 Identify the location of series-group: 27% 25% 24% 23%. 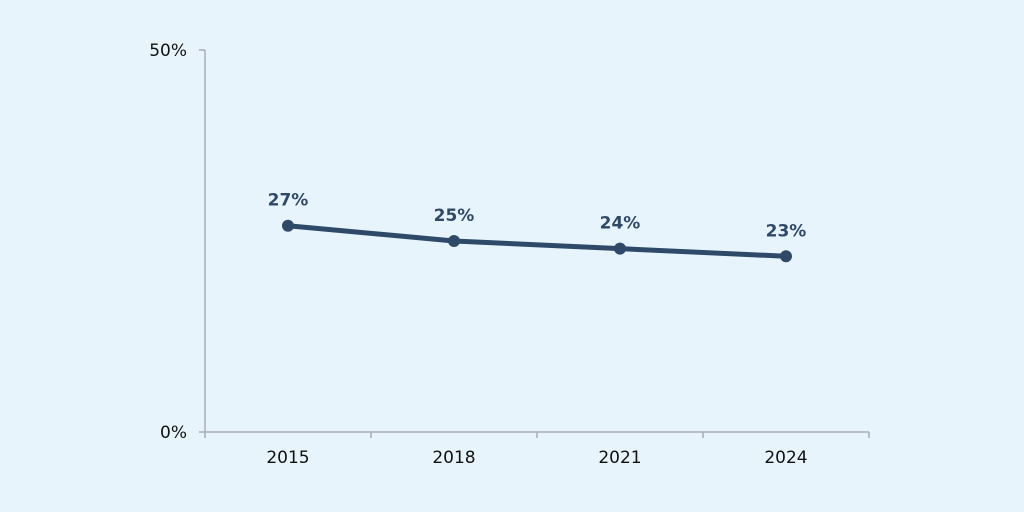
(537, 227).